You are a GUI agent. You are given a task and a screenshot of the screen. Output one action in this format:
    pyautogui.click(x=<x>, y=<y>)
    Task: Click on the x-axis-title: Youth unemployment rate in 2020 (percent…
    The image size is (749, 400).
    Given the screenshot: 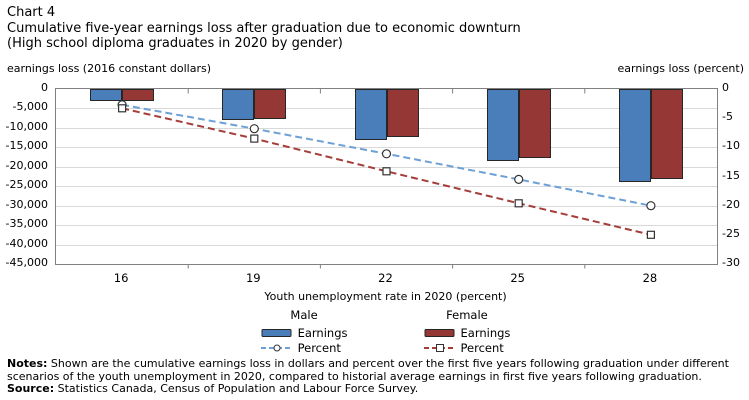 What is the action you would take?
    pyautogui.click(x=385, y=296)
    